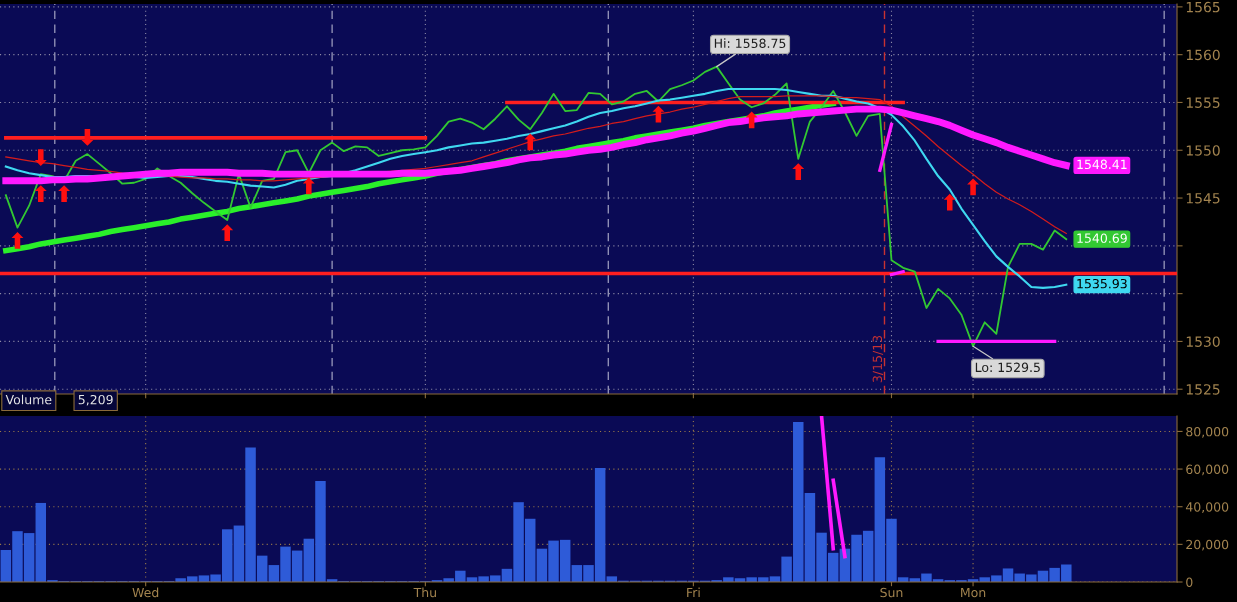 Image resolution: width=1237 pixels, height=602 pixels. Describe the element at coordinates (1007, 367) in the screenshot. I see `data-label: Lo: 1529.5` at that location.